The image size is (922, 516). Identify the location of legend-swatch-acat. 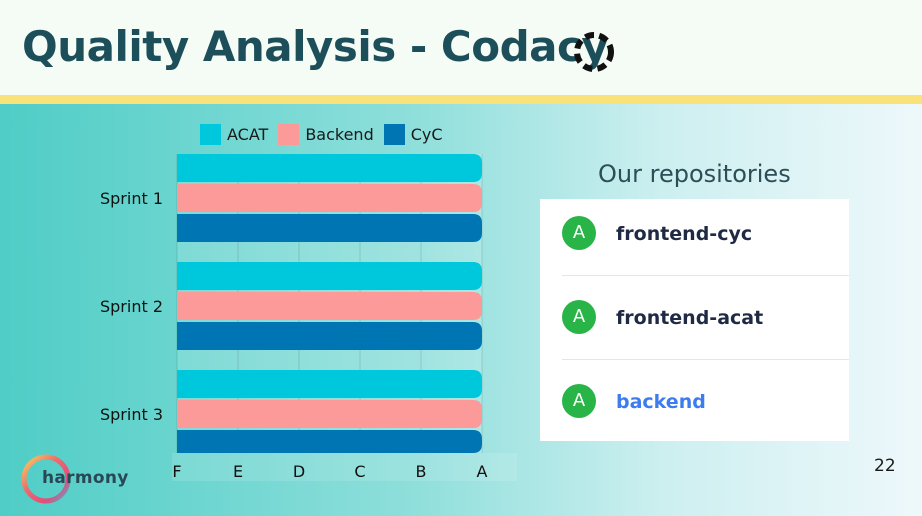
(210, 134).